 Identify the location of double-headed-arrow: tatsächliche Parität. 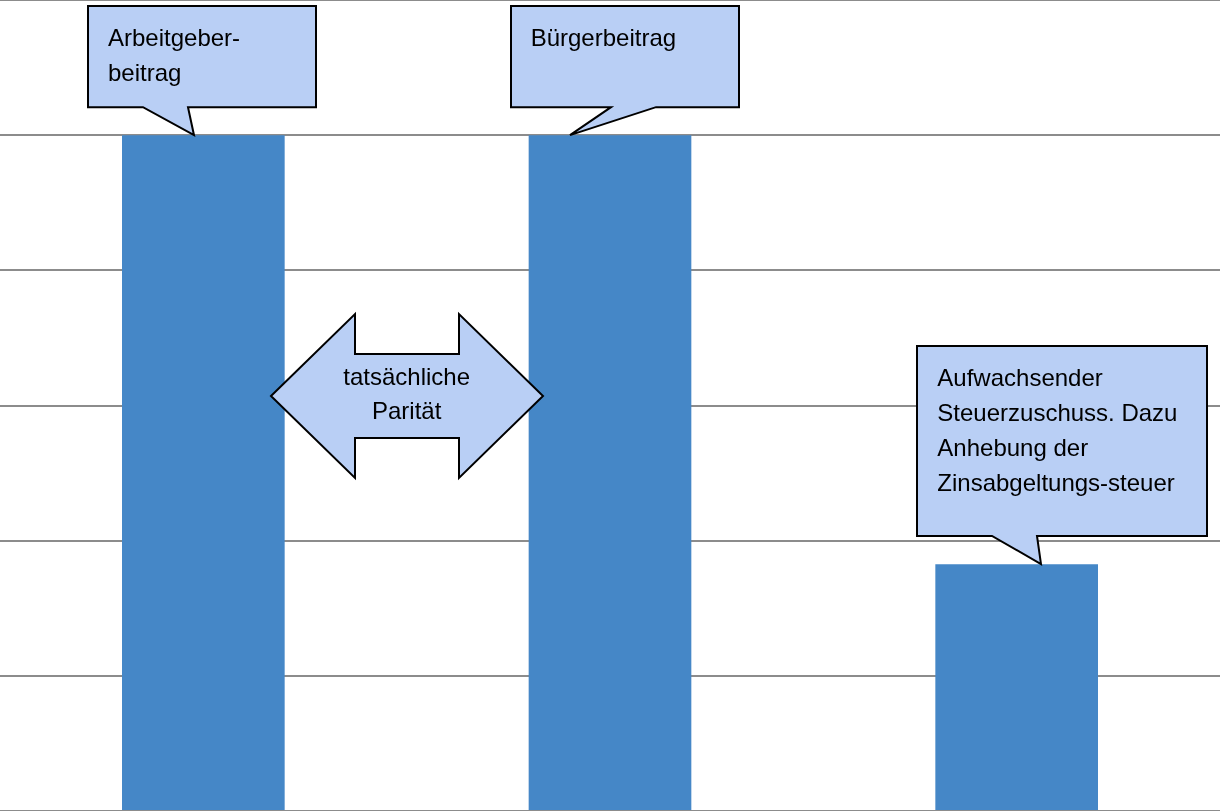
(406, 395).